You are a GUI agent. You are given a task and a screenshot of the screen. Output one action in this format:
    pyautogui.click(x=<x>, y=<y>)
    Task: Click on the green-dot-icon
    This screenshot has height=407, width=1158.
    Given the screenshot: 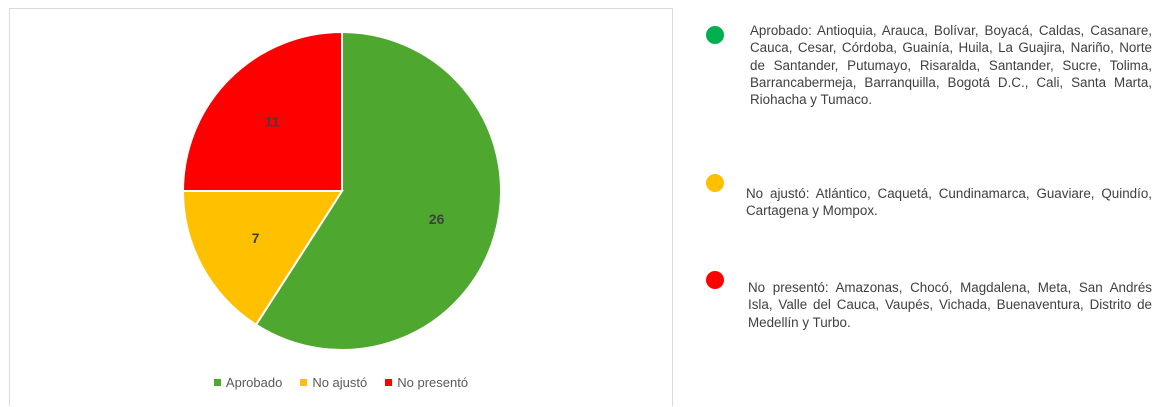 What is the action you would take?
    pyautogui.click(x=715, y=35)
    